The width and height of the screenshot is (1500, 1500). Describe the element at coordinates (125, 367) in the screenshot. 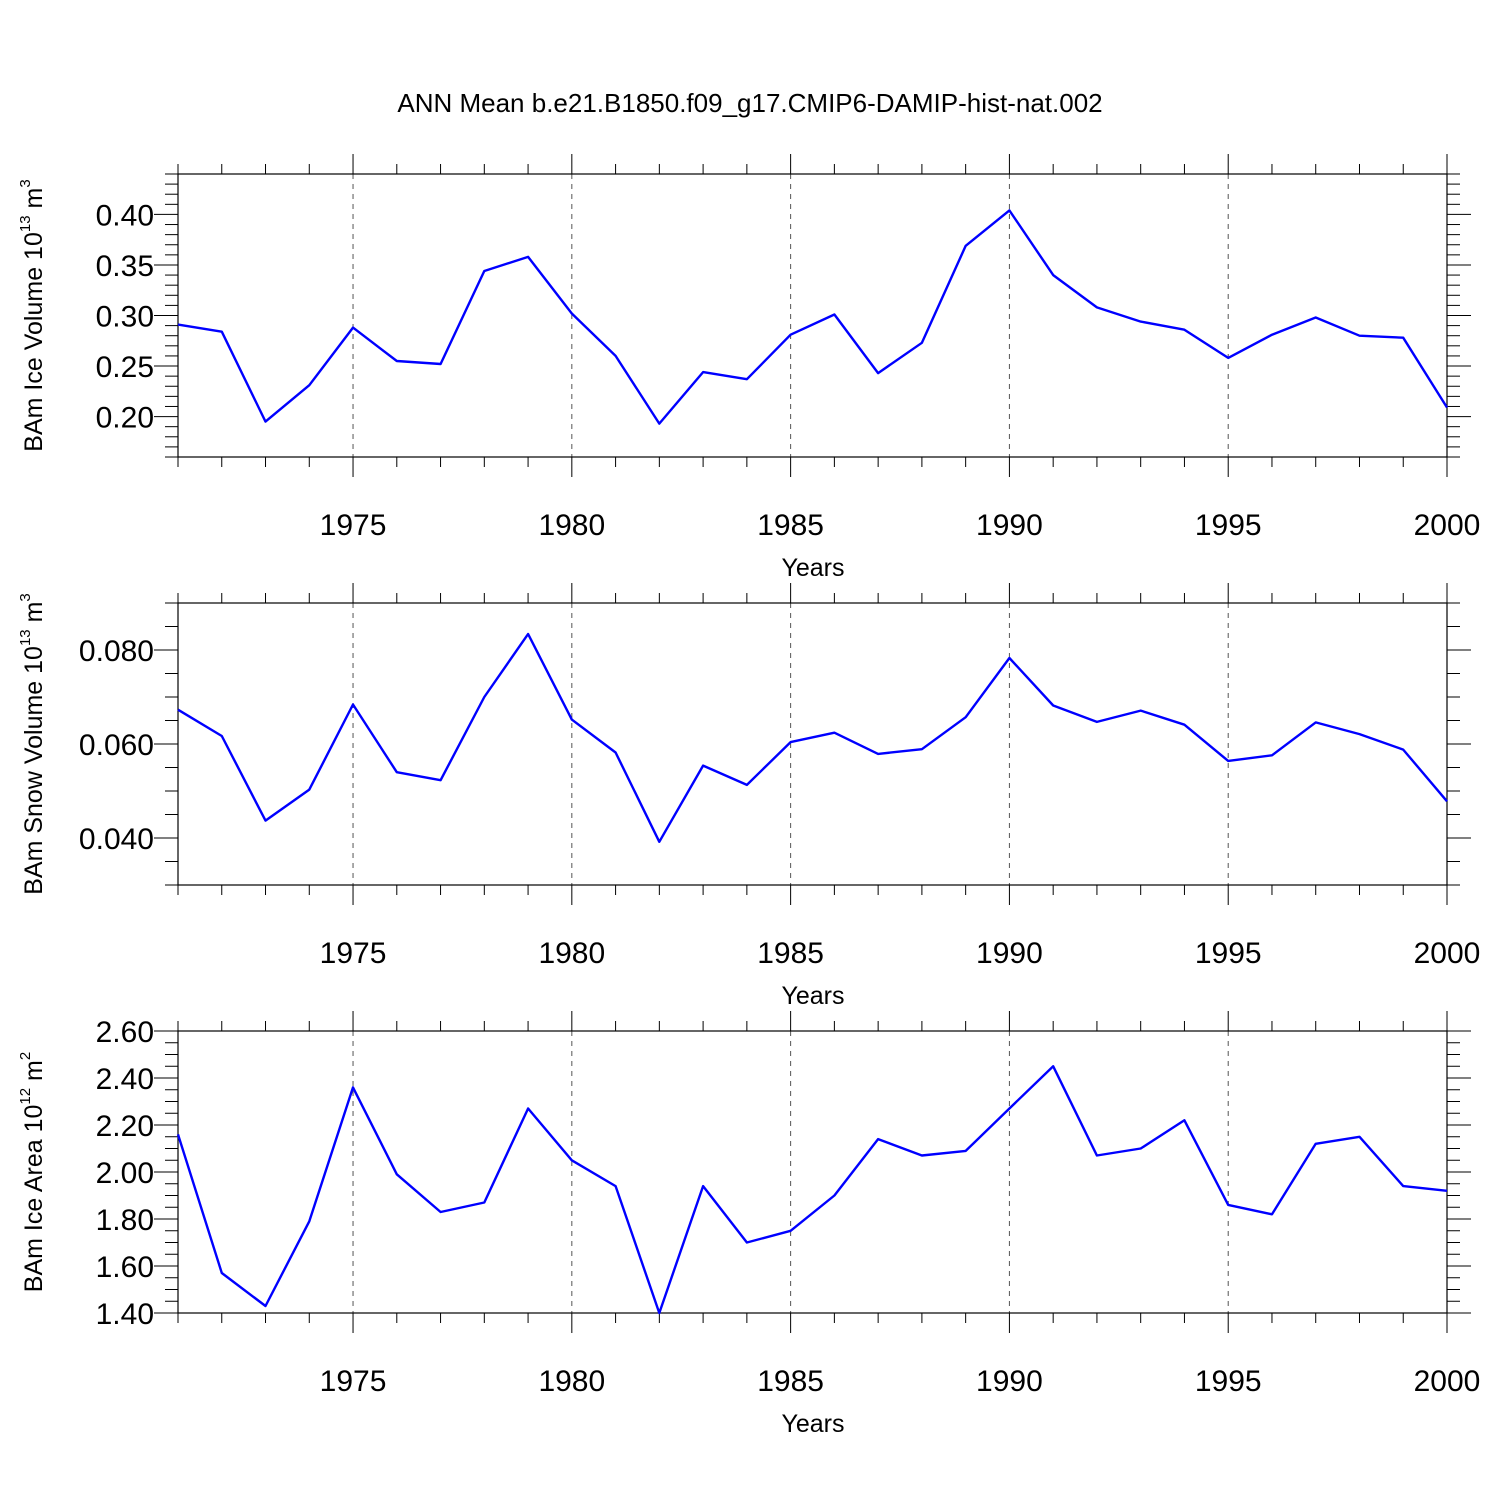

I see `y-tick-label: 0.25` at that location.